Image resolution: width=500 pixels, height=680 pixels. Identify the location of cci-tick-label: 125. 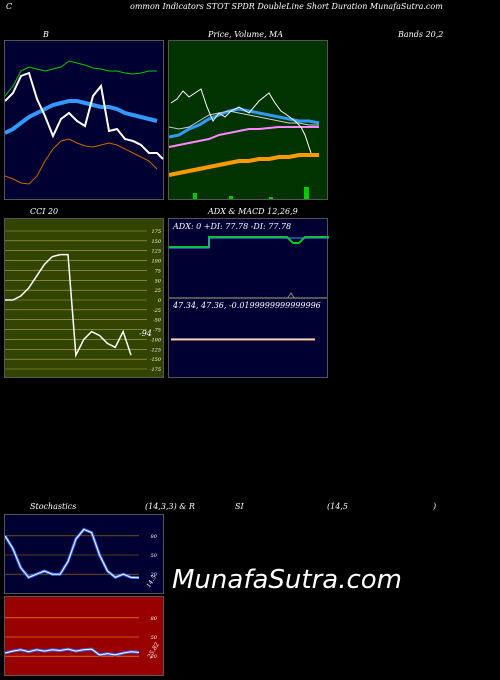
(156, 252).